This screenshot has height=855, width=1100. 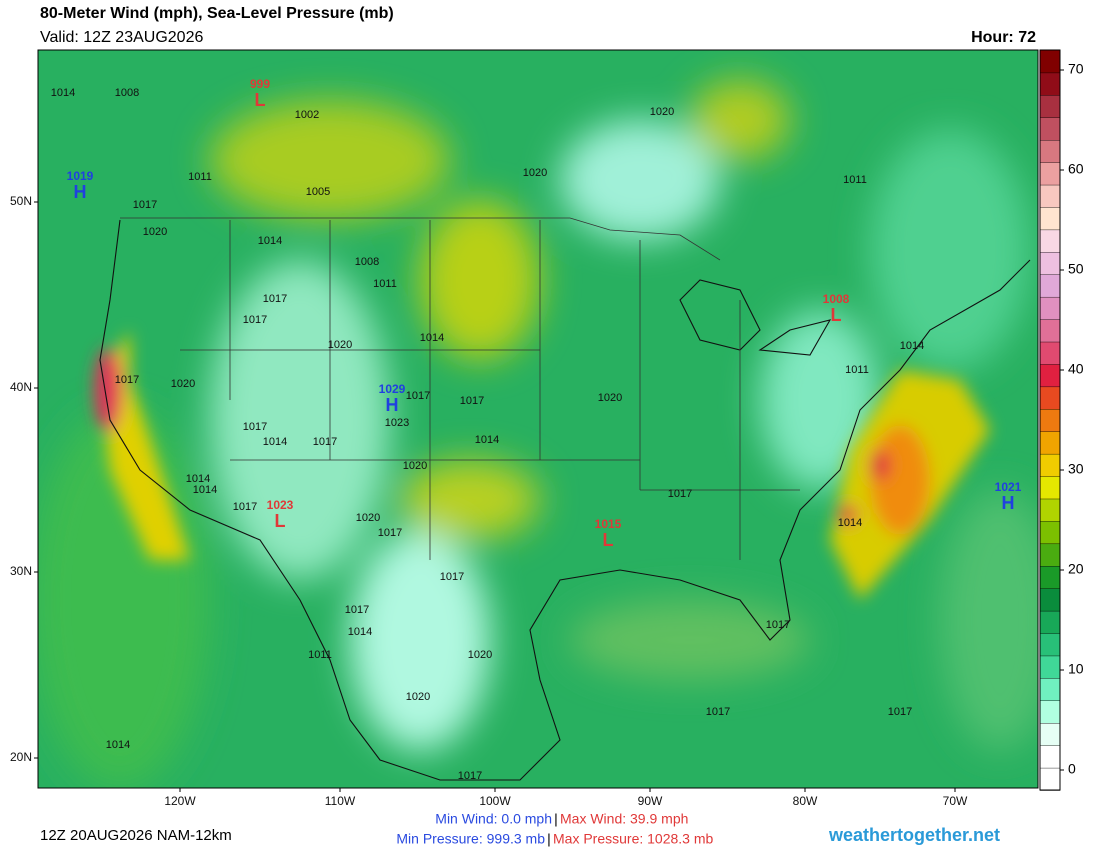 I want to click on lat-label: 40N, so click(x=21, y=387).